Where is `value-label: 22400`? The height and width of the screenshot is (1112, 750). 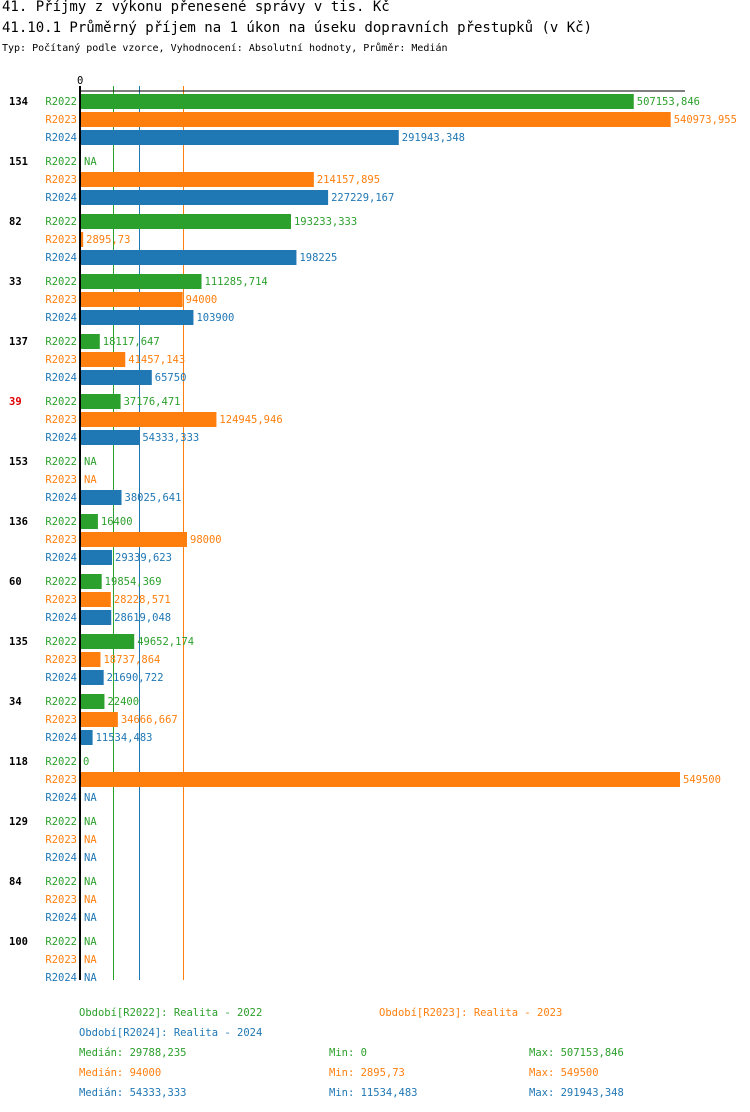 value-label: 22400 is located at coordinates (123, 702).